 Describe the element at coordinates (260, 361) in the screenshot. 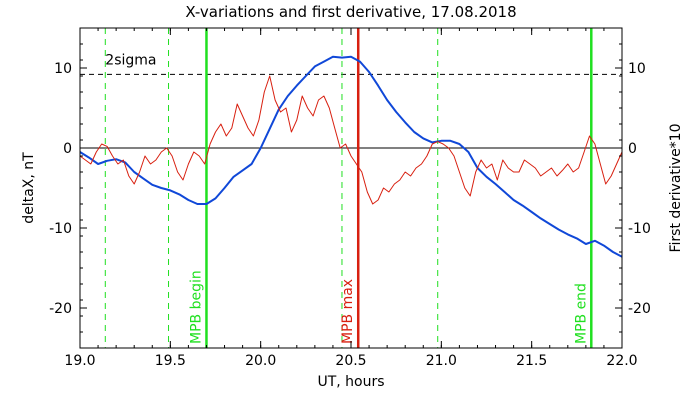

I see `x-tick-label-2: 20.0` at that location.